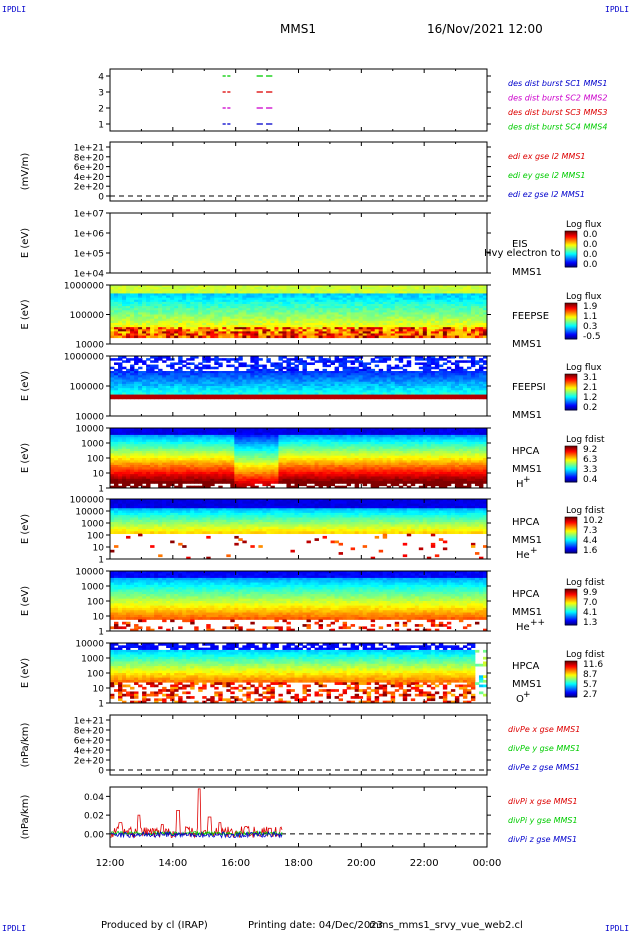 The height and width of the screenshot is (934, 630). What do you see at coordinates (527, 344) in the screenshot?
I see `feepse-panel-spacecraft-label: MMS1` at bounding box center [527, 344].